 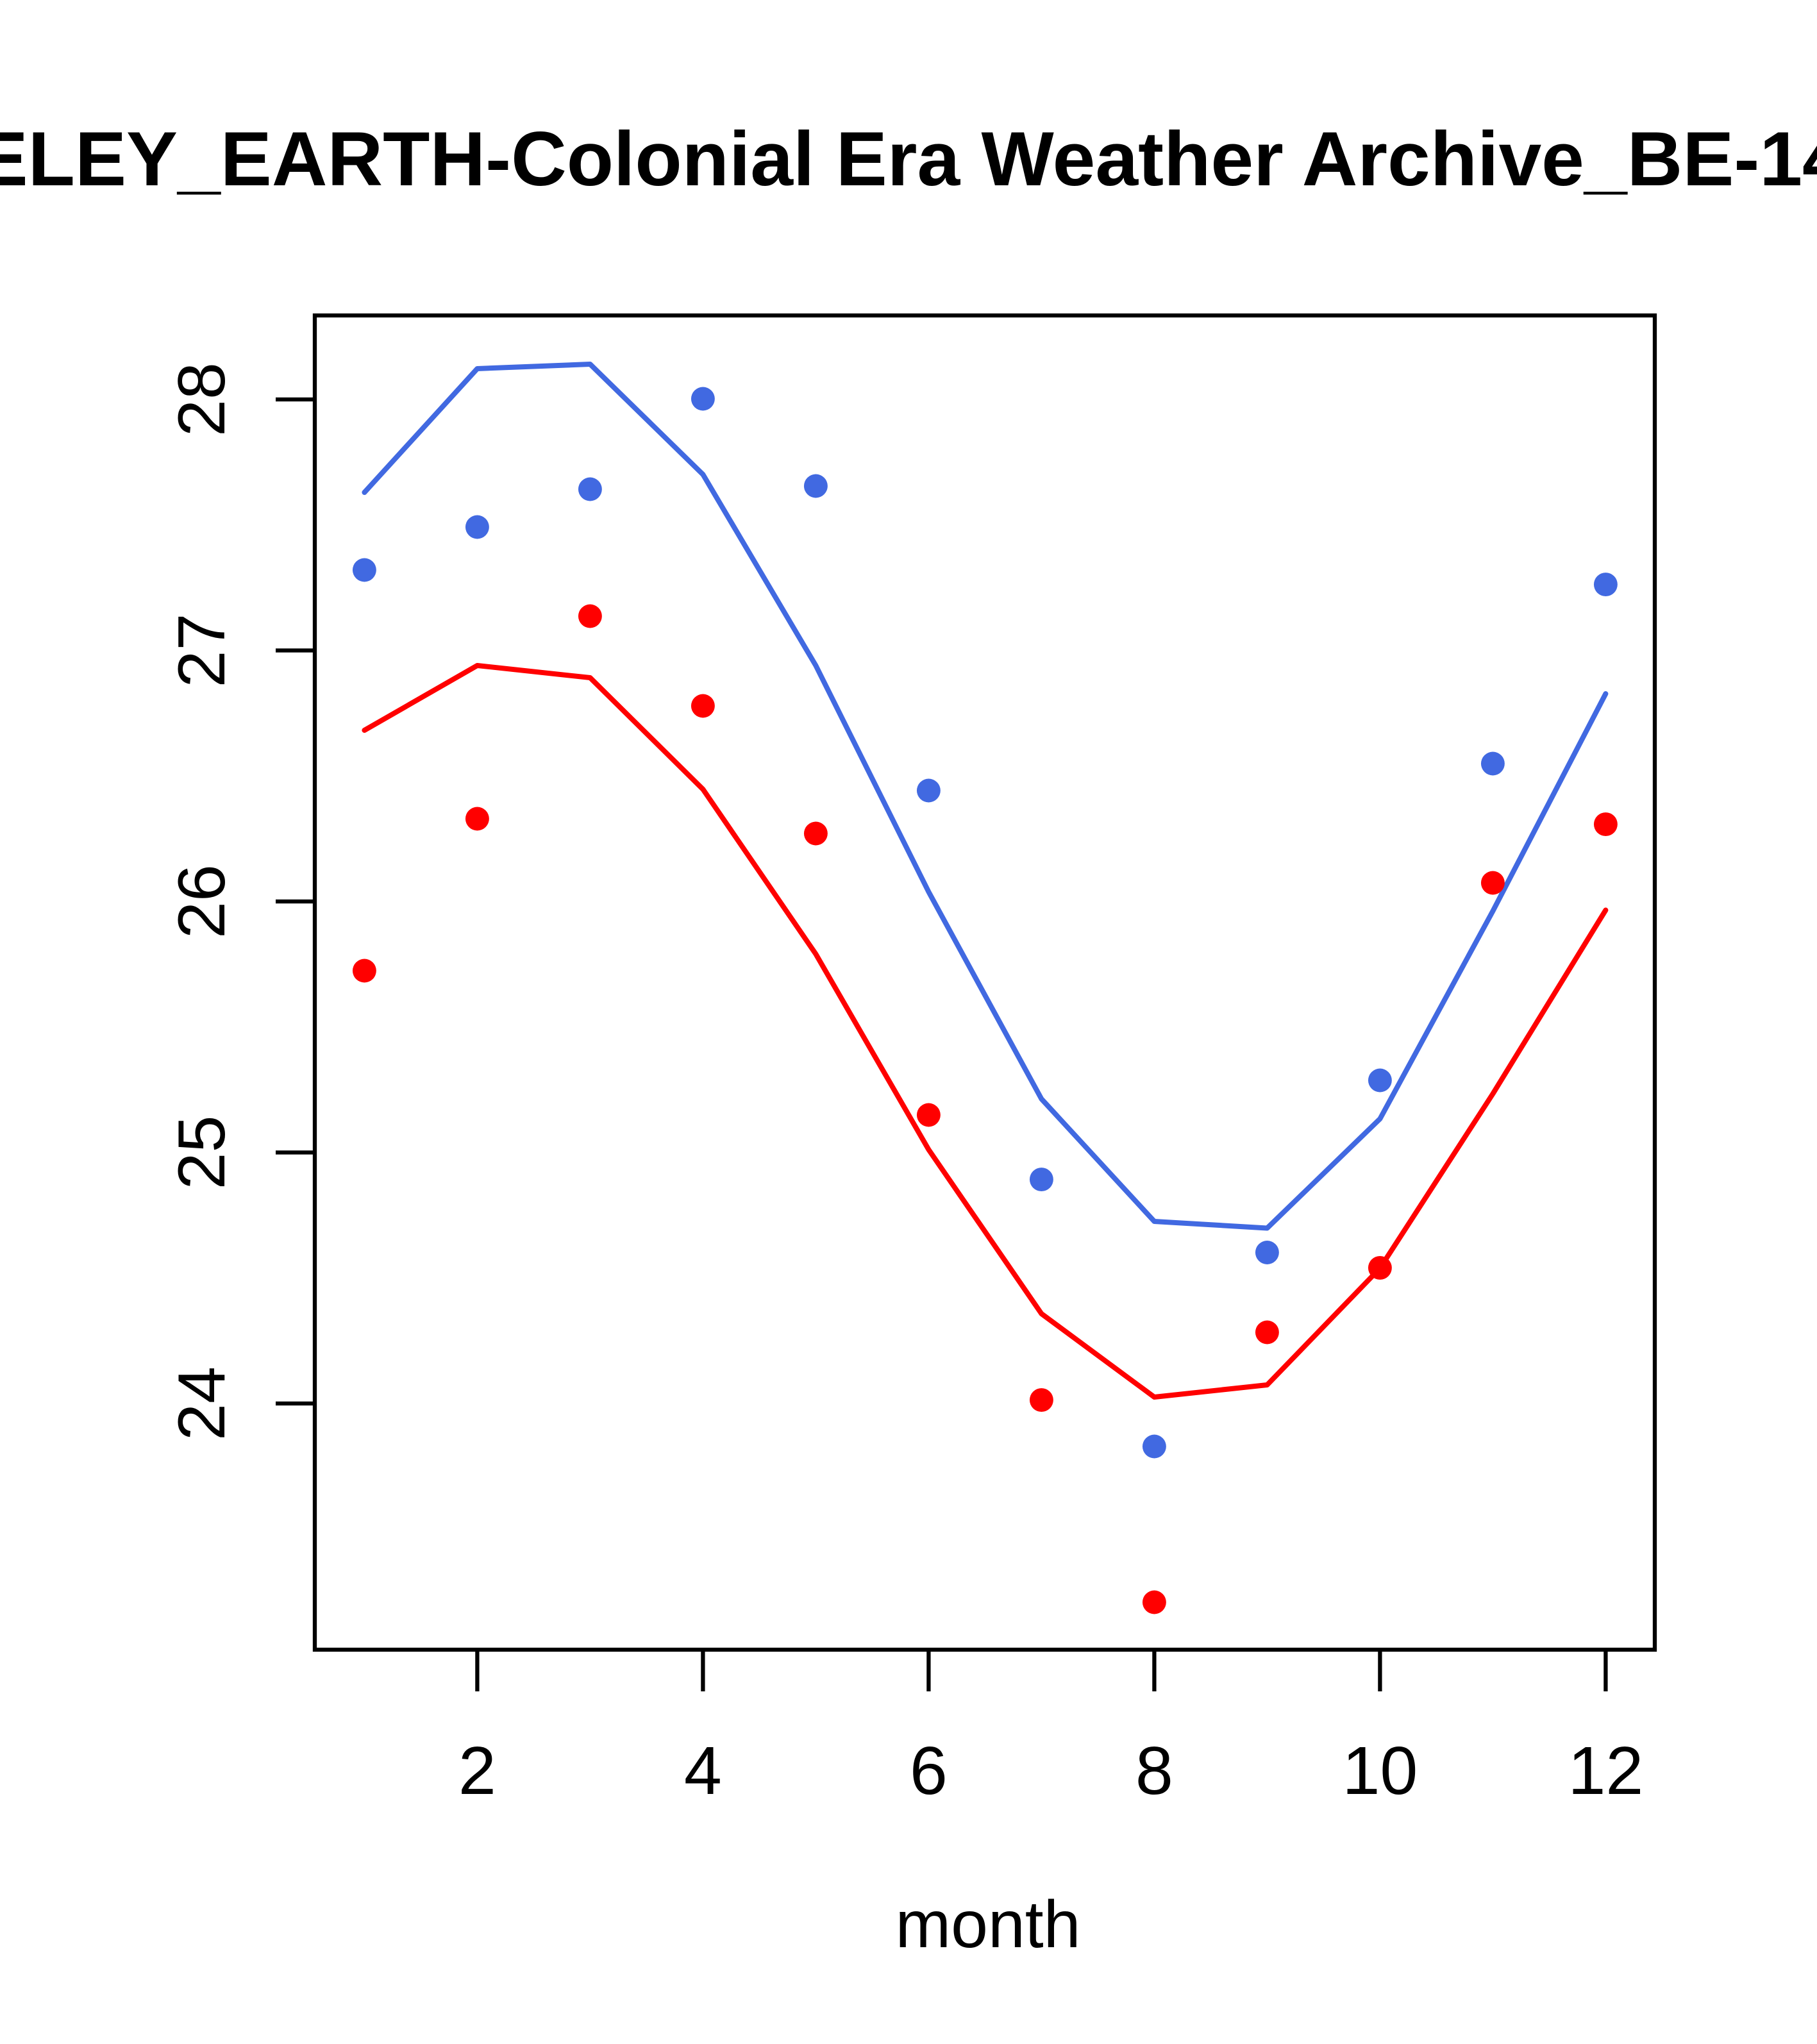 I want to click on svg-text: 8, so click(x=1154, y=1771).